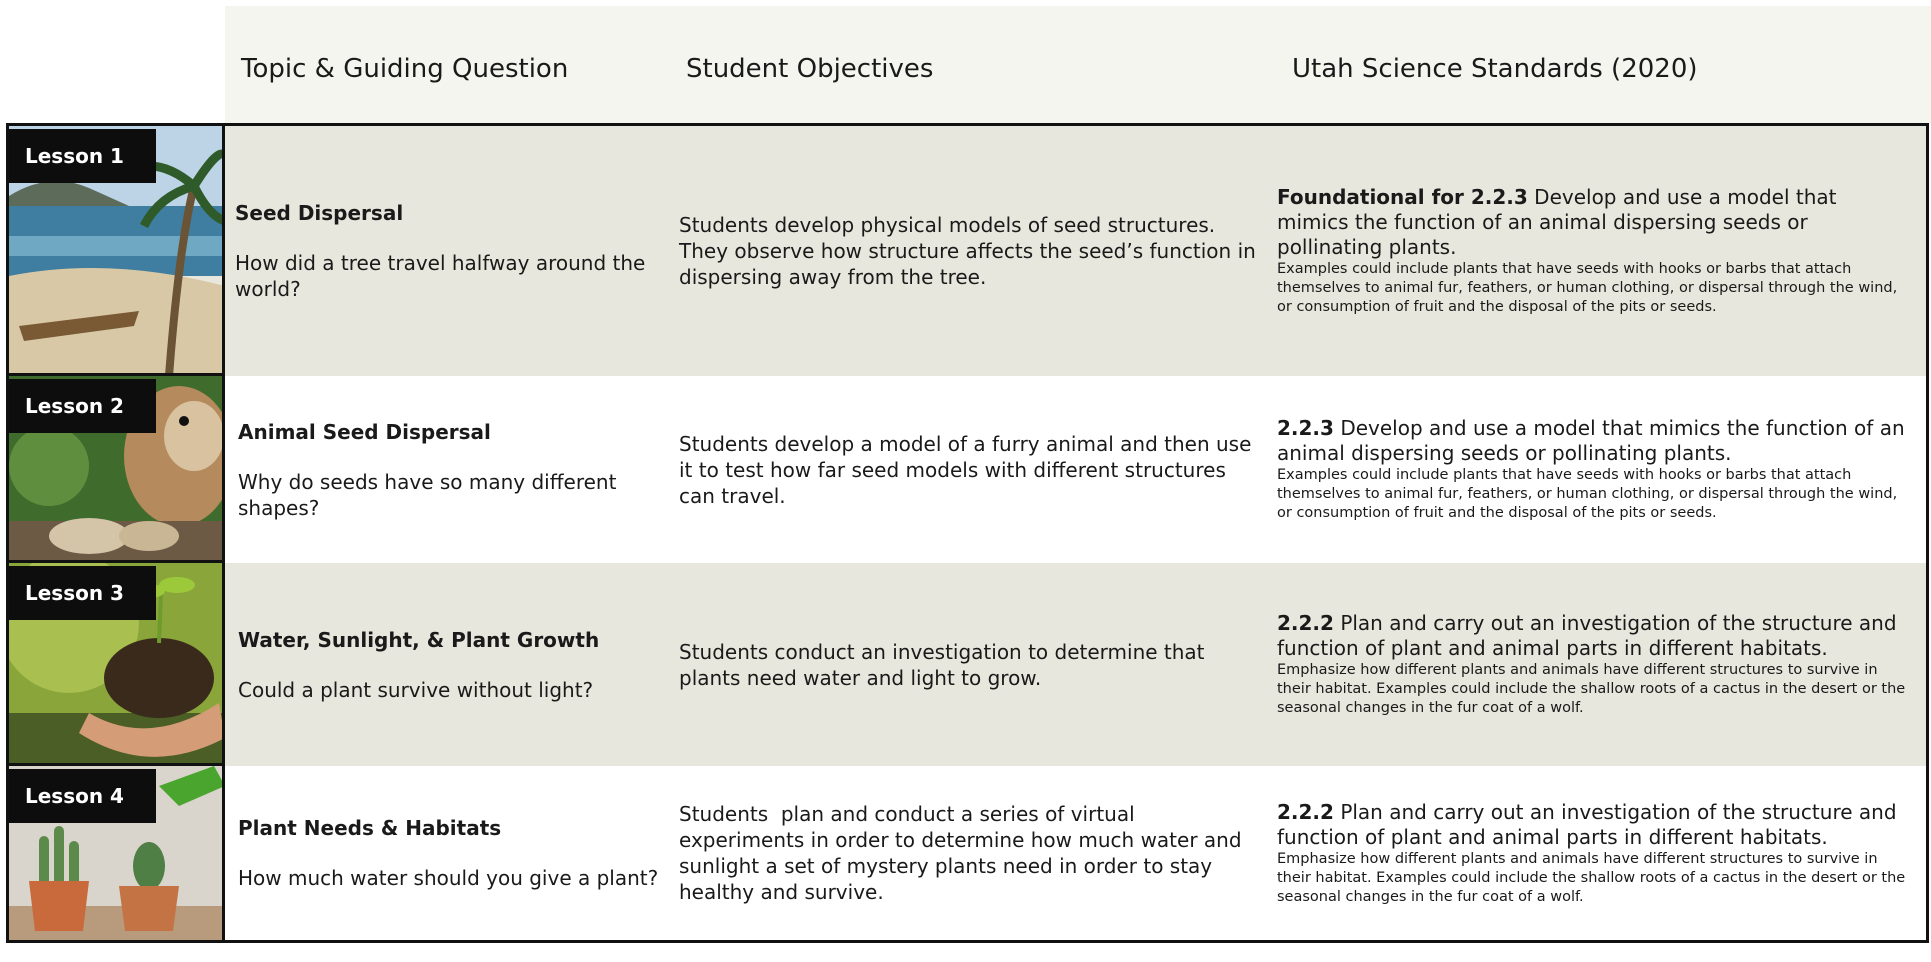 The width and height of the screenshot is (1931, 962). What do you see at coordinates (1402, 197) in the screenshot?
I see `standard-code: Foundational for 2.2.3` at bounding box center [1402, 197].